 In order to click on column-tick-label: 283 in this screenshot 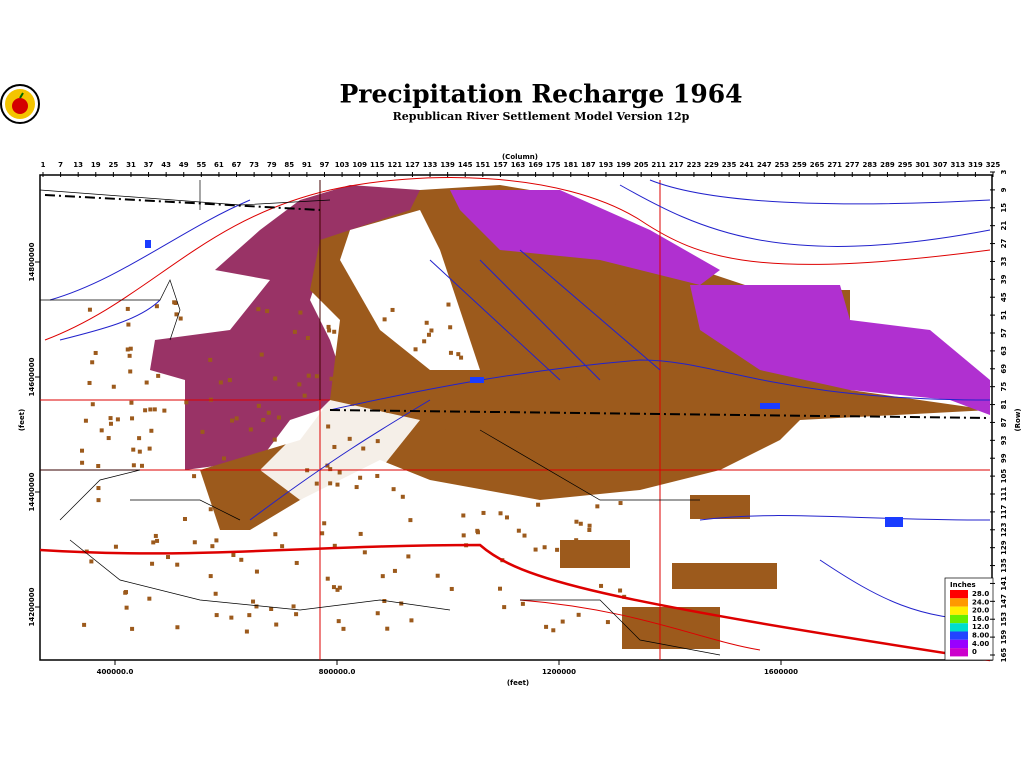, I will do `click(870, 165)`.